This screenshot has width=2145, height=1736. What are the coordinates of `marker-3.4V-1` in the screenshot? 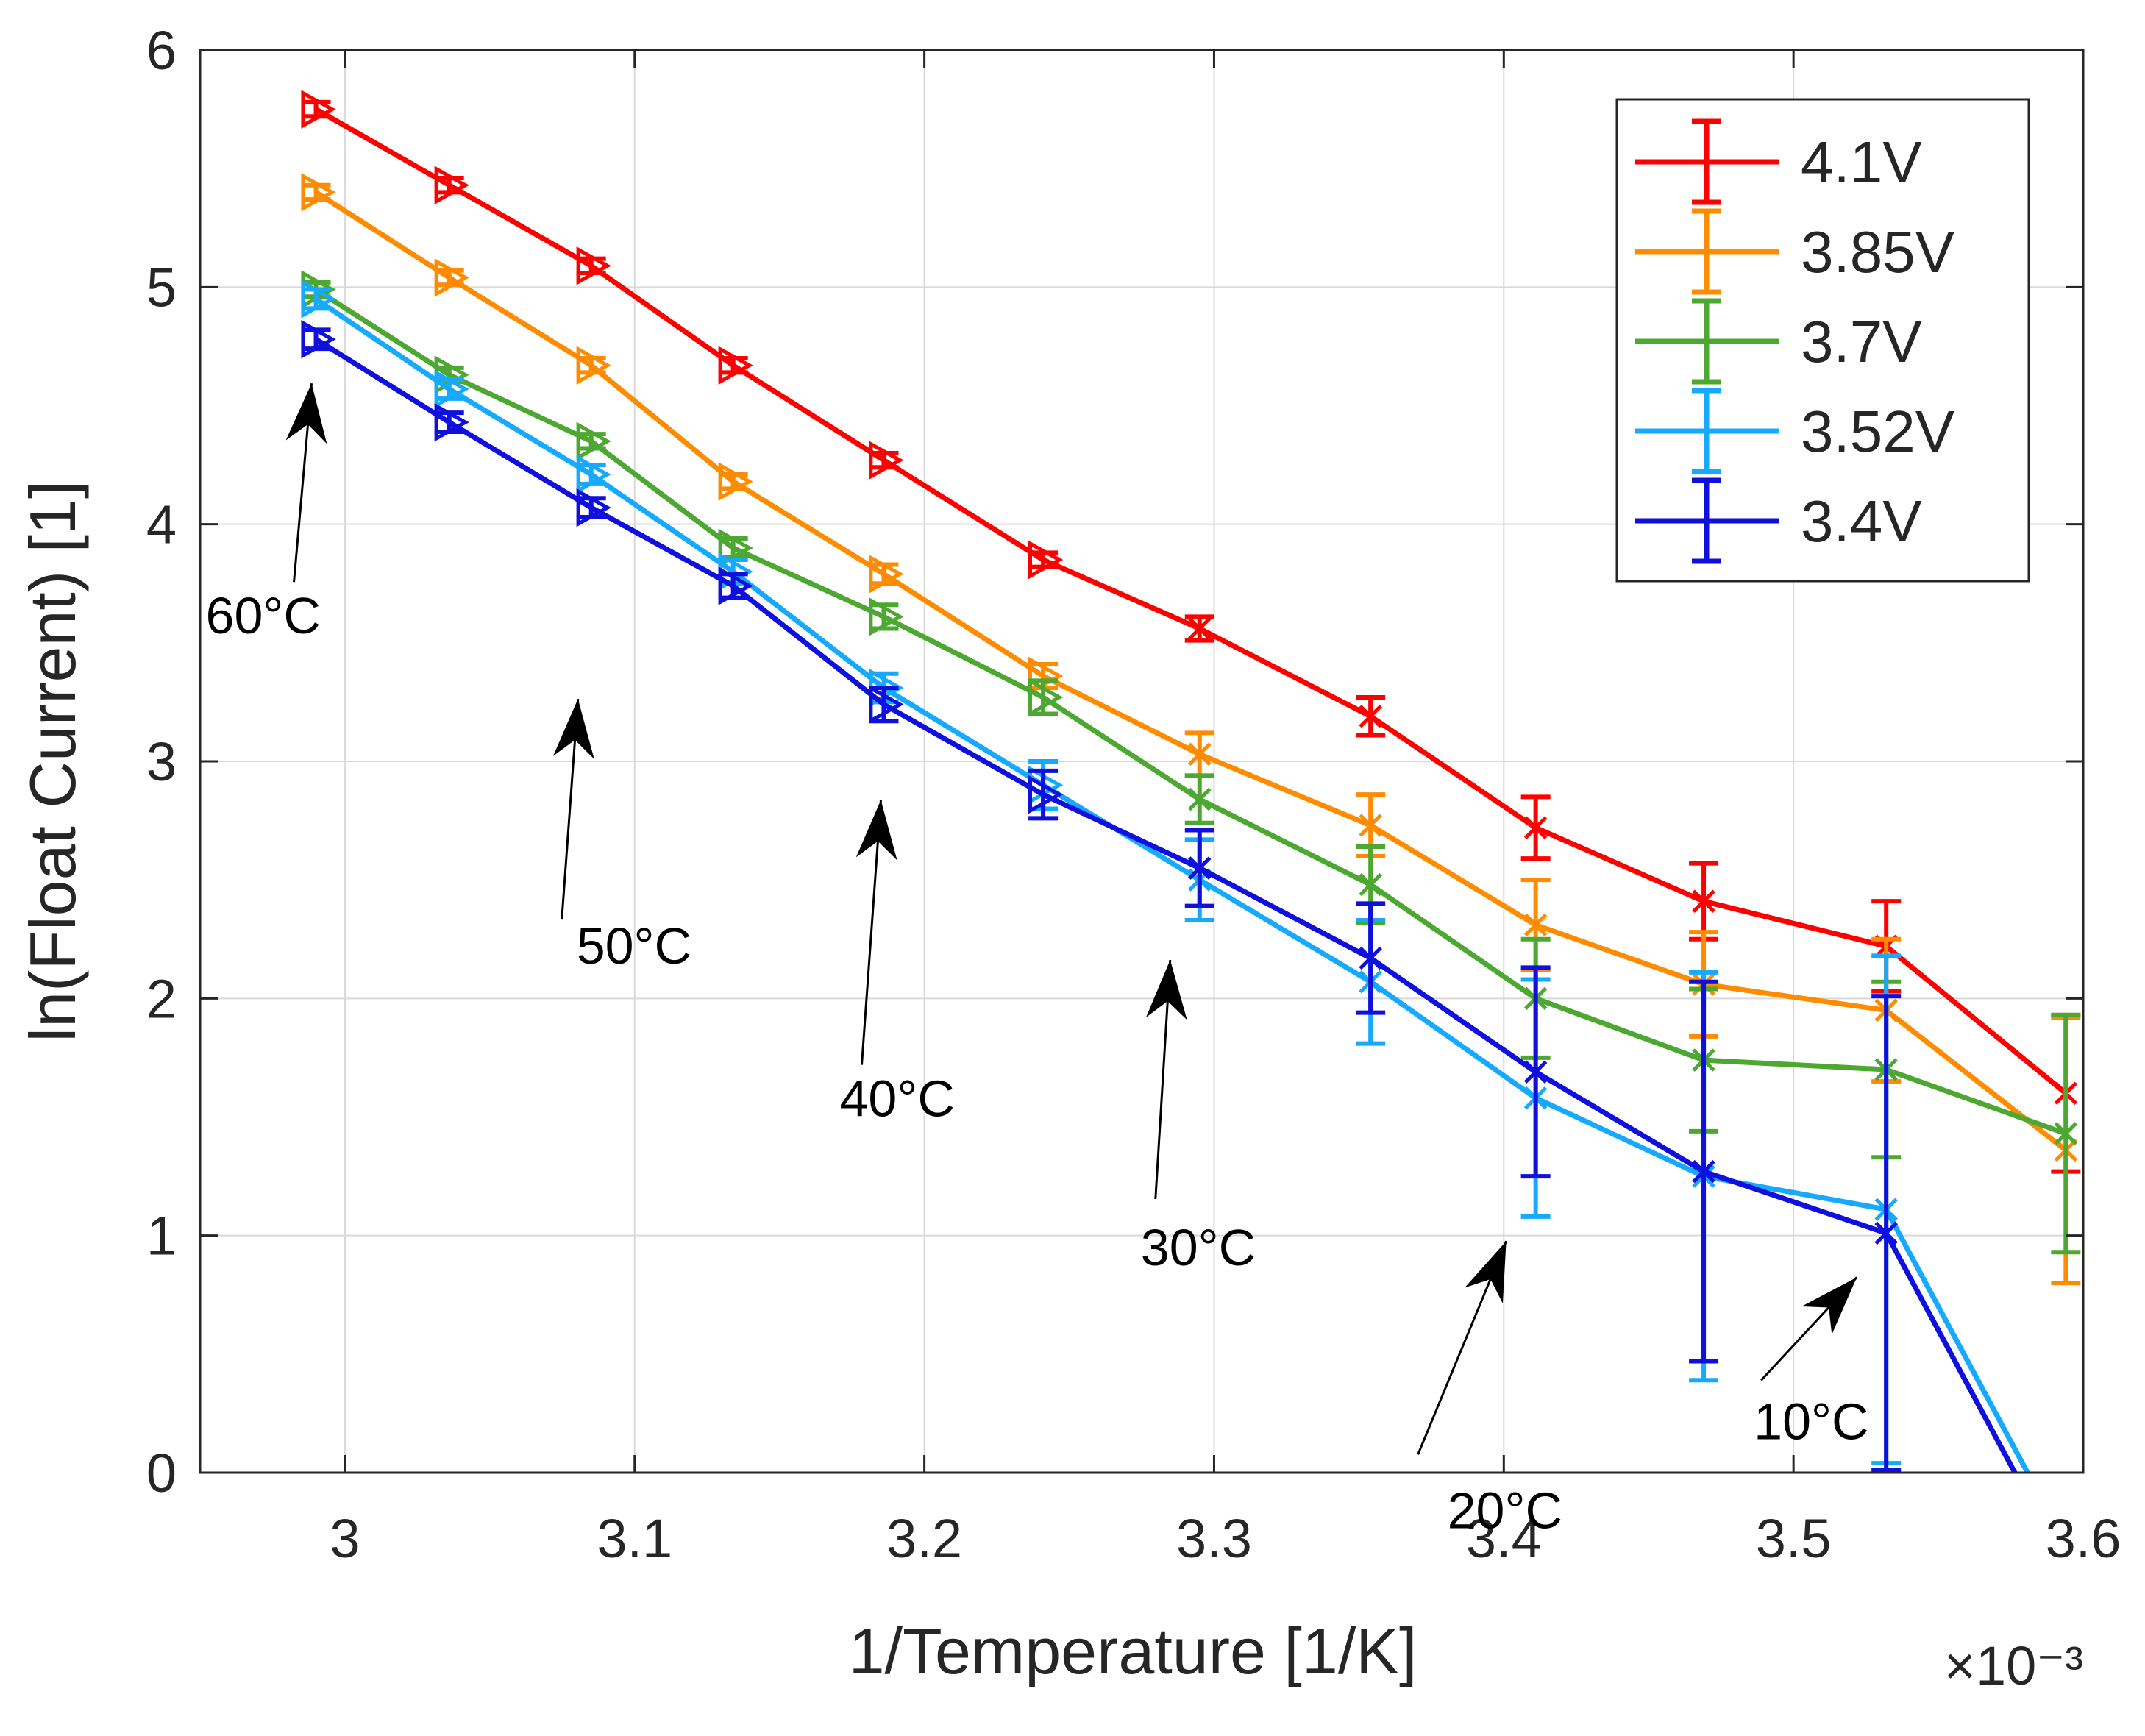 It's located at (452, 422).